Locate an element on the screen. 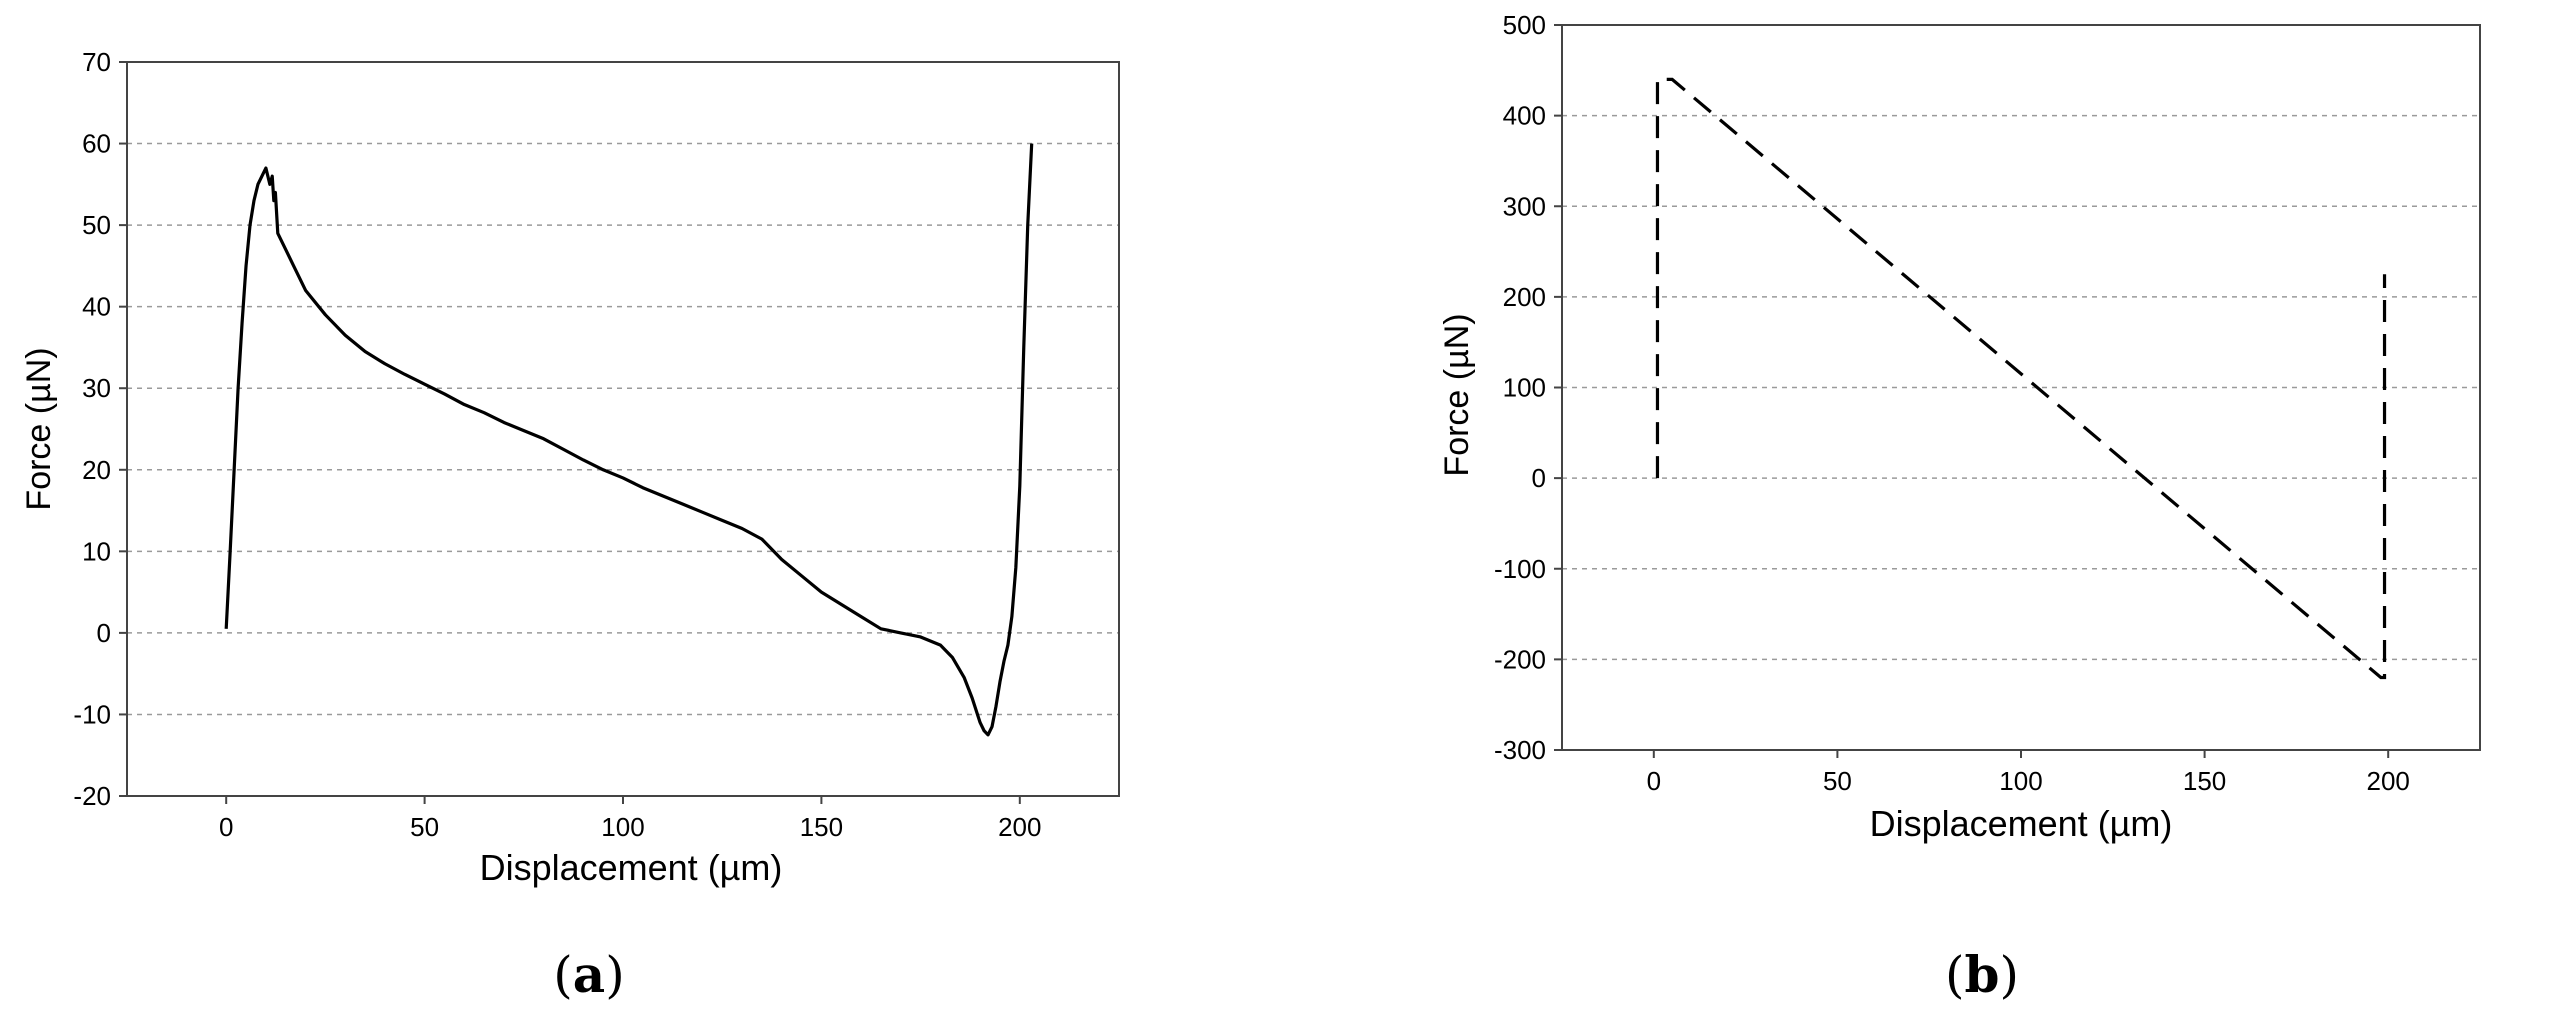 The image size is (2563, 1021). x-tick-label-a-3: 150 is located at coordinates (821, 827).